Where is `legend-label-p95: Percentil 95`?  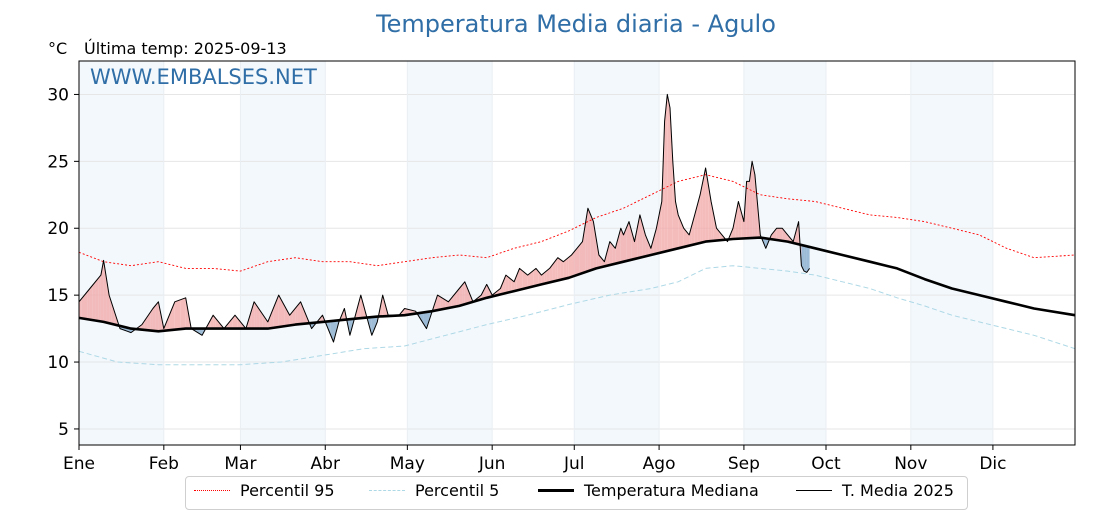 legend-label-p95: Percentil 95 is located at coordinates (287, 490).